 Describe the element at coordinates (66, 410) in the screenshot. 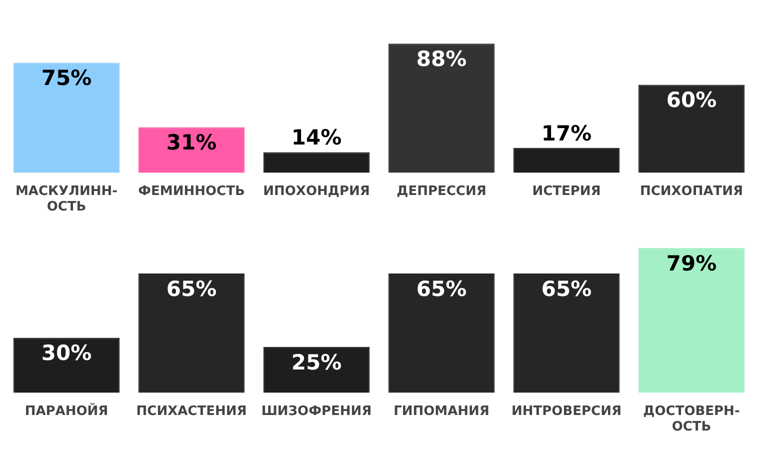

I see `x-tick-label: ПАРАНОЙЯ` at that location.